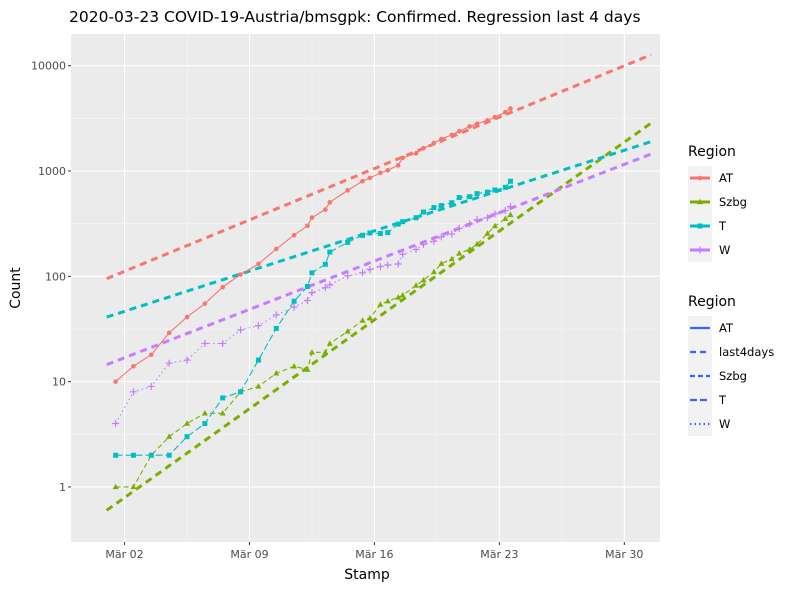 The width and height of the screenshot is (787, 590). I want to click on legend-label-w: W, so click(724, 424).